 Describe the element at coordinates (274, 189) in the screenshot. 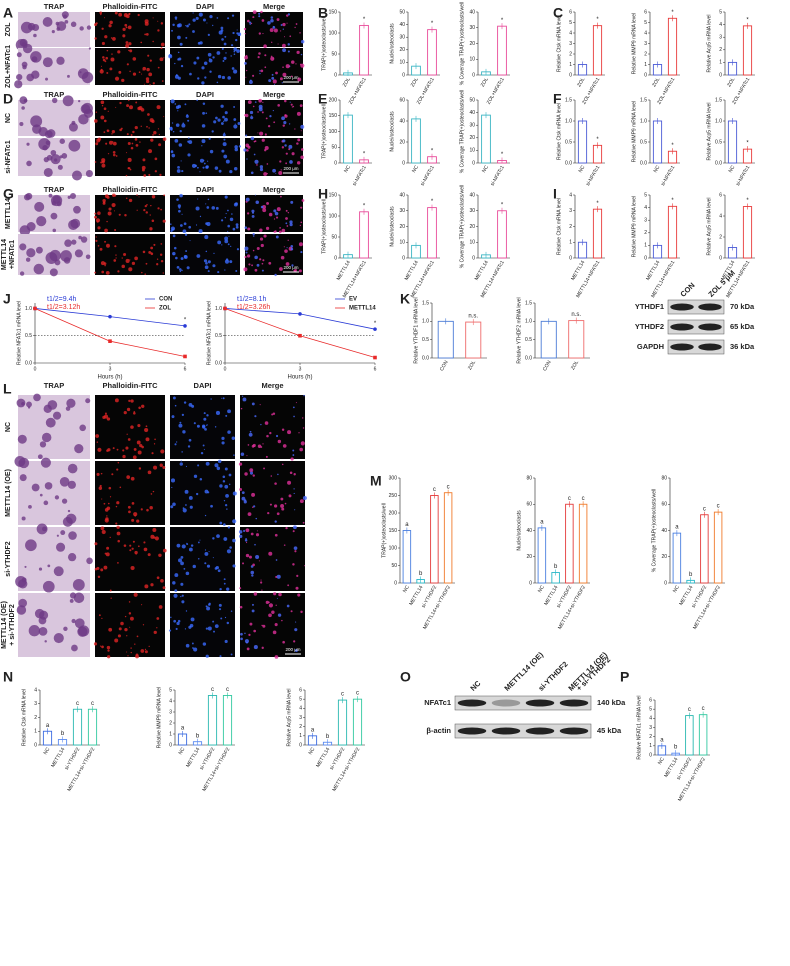

I see `image-header: Merge` at that location.